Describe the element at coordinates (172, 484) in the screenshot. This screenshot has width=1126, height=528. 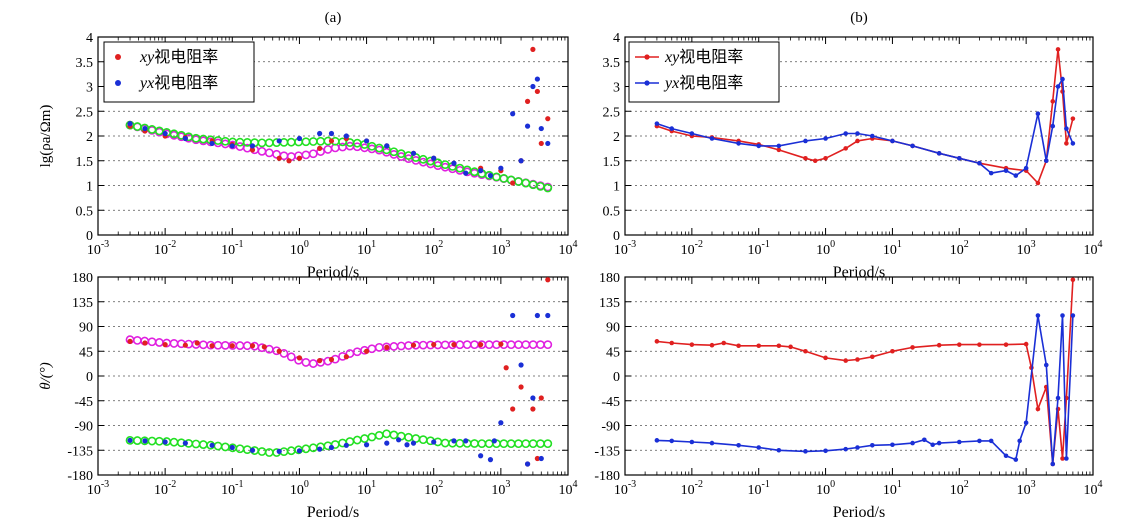
I see `x-tick-exponent: -2` at that location.